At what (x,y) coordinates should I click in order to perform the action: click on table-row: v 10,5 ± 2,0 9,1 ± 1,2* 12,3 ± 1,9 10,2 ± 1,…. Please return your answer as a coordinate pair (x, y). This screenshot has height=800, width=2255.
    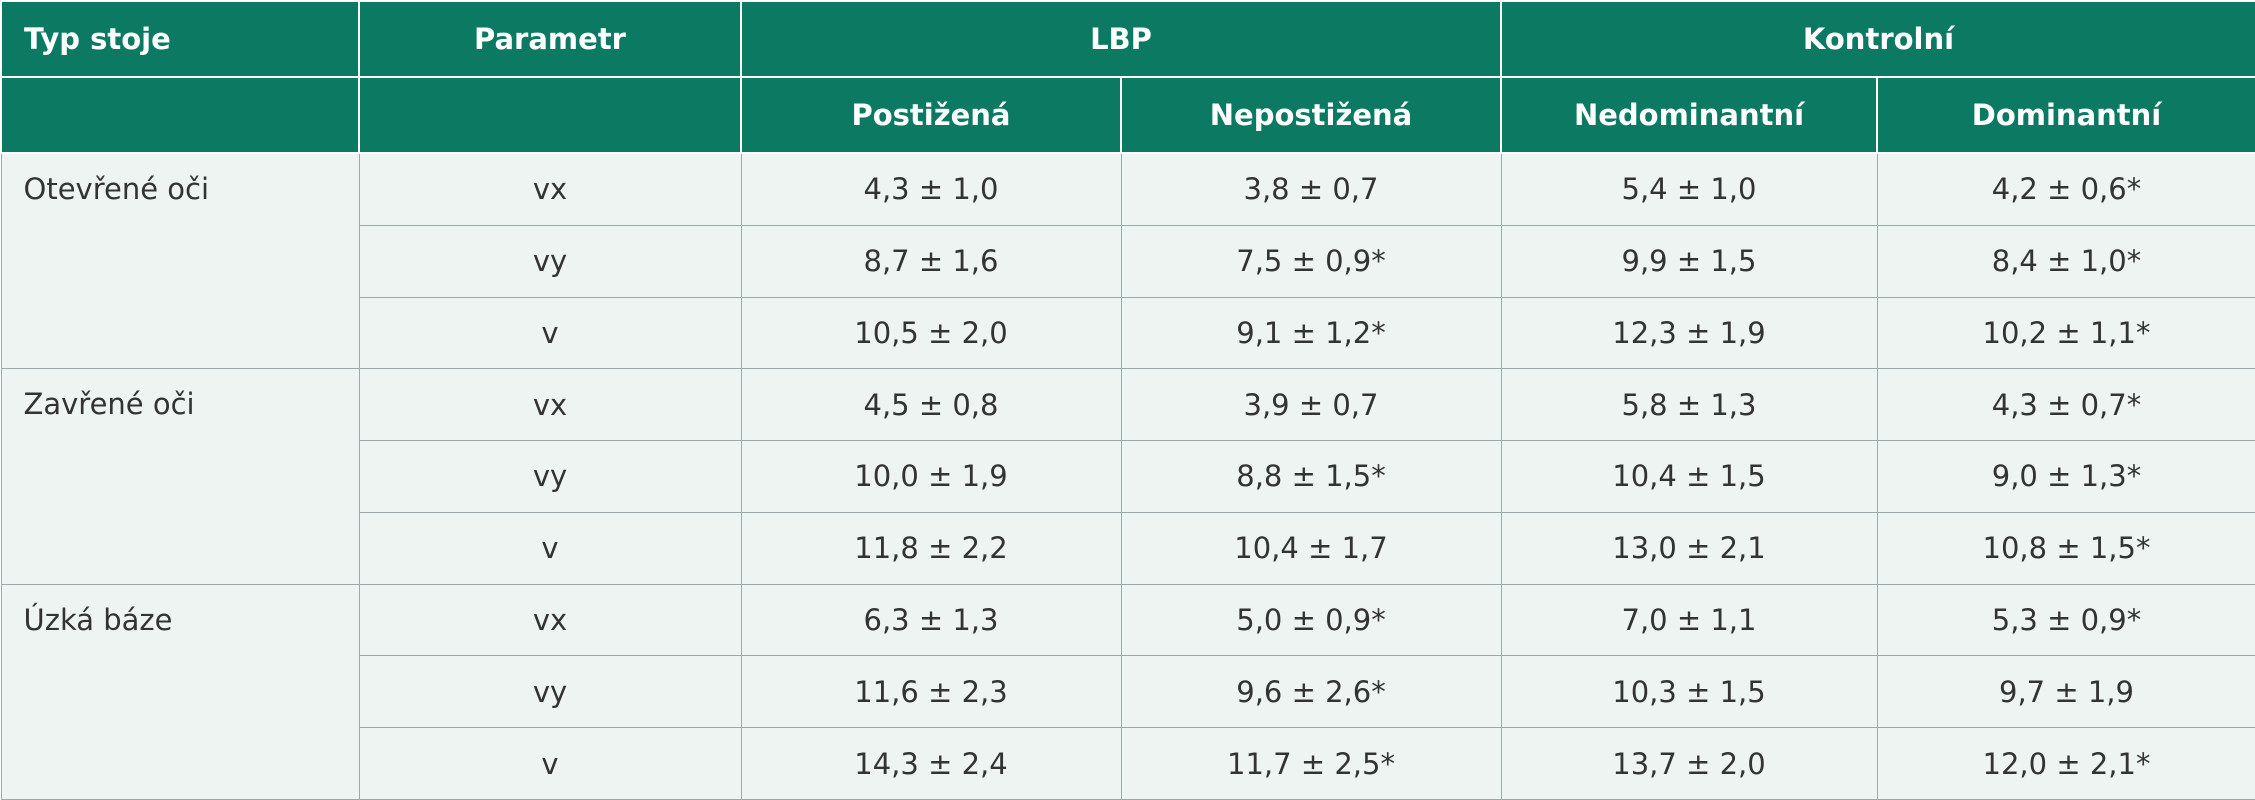
    Looking at the image, I should click on (1128, 333).